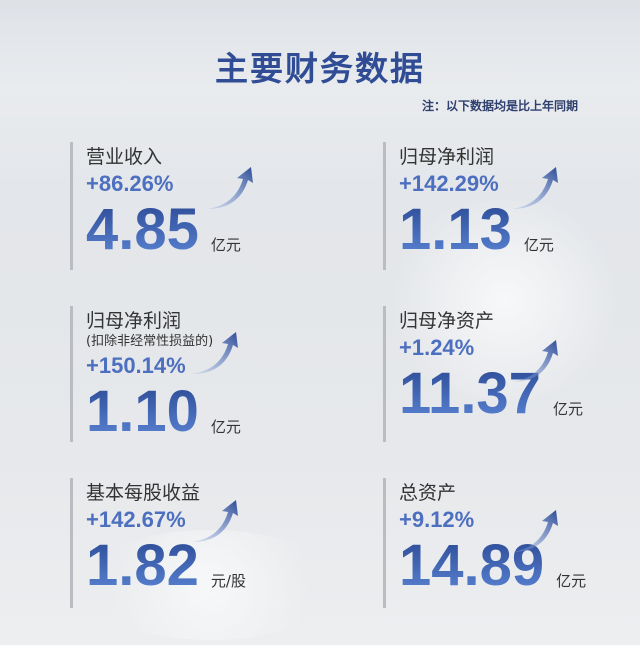  I want to click on metric-change: +142.67%, so click(136, 519).